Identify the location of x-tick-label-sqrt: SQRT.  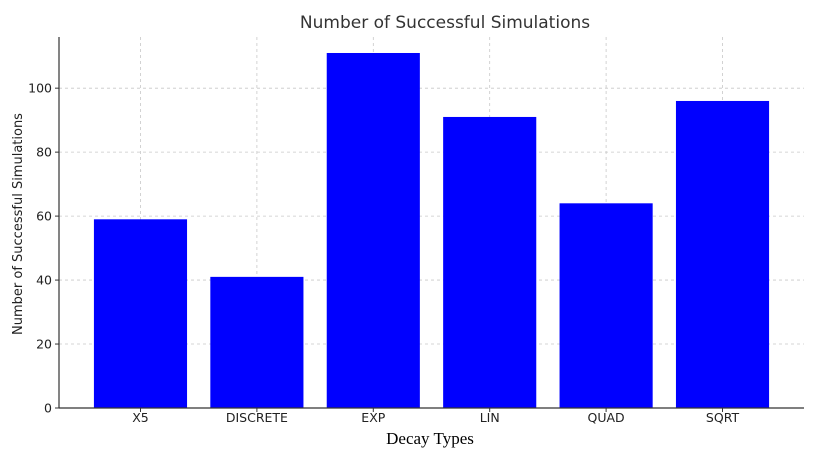
(723, 417).